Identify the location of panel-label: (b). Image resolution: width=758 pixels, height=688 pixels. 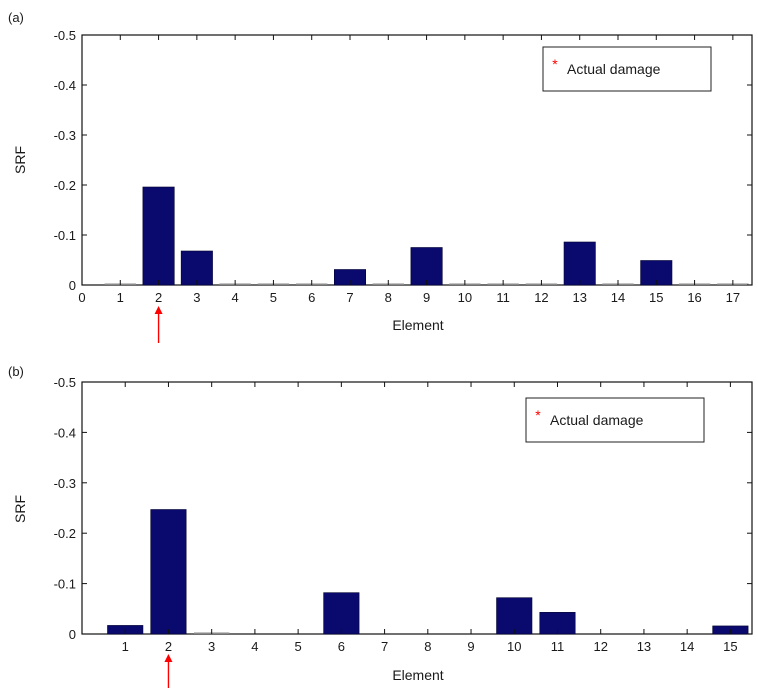
(16, 371).